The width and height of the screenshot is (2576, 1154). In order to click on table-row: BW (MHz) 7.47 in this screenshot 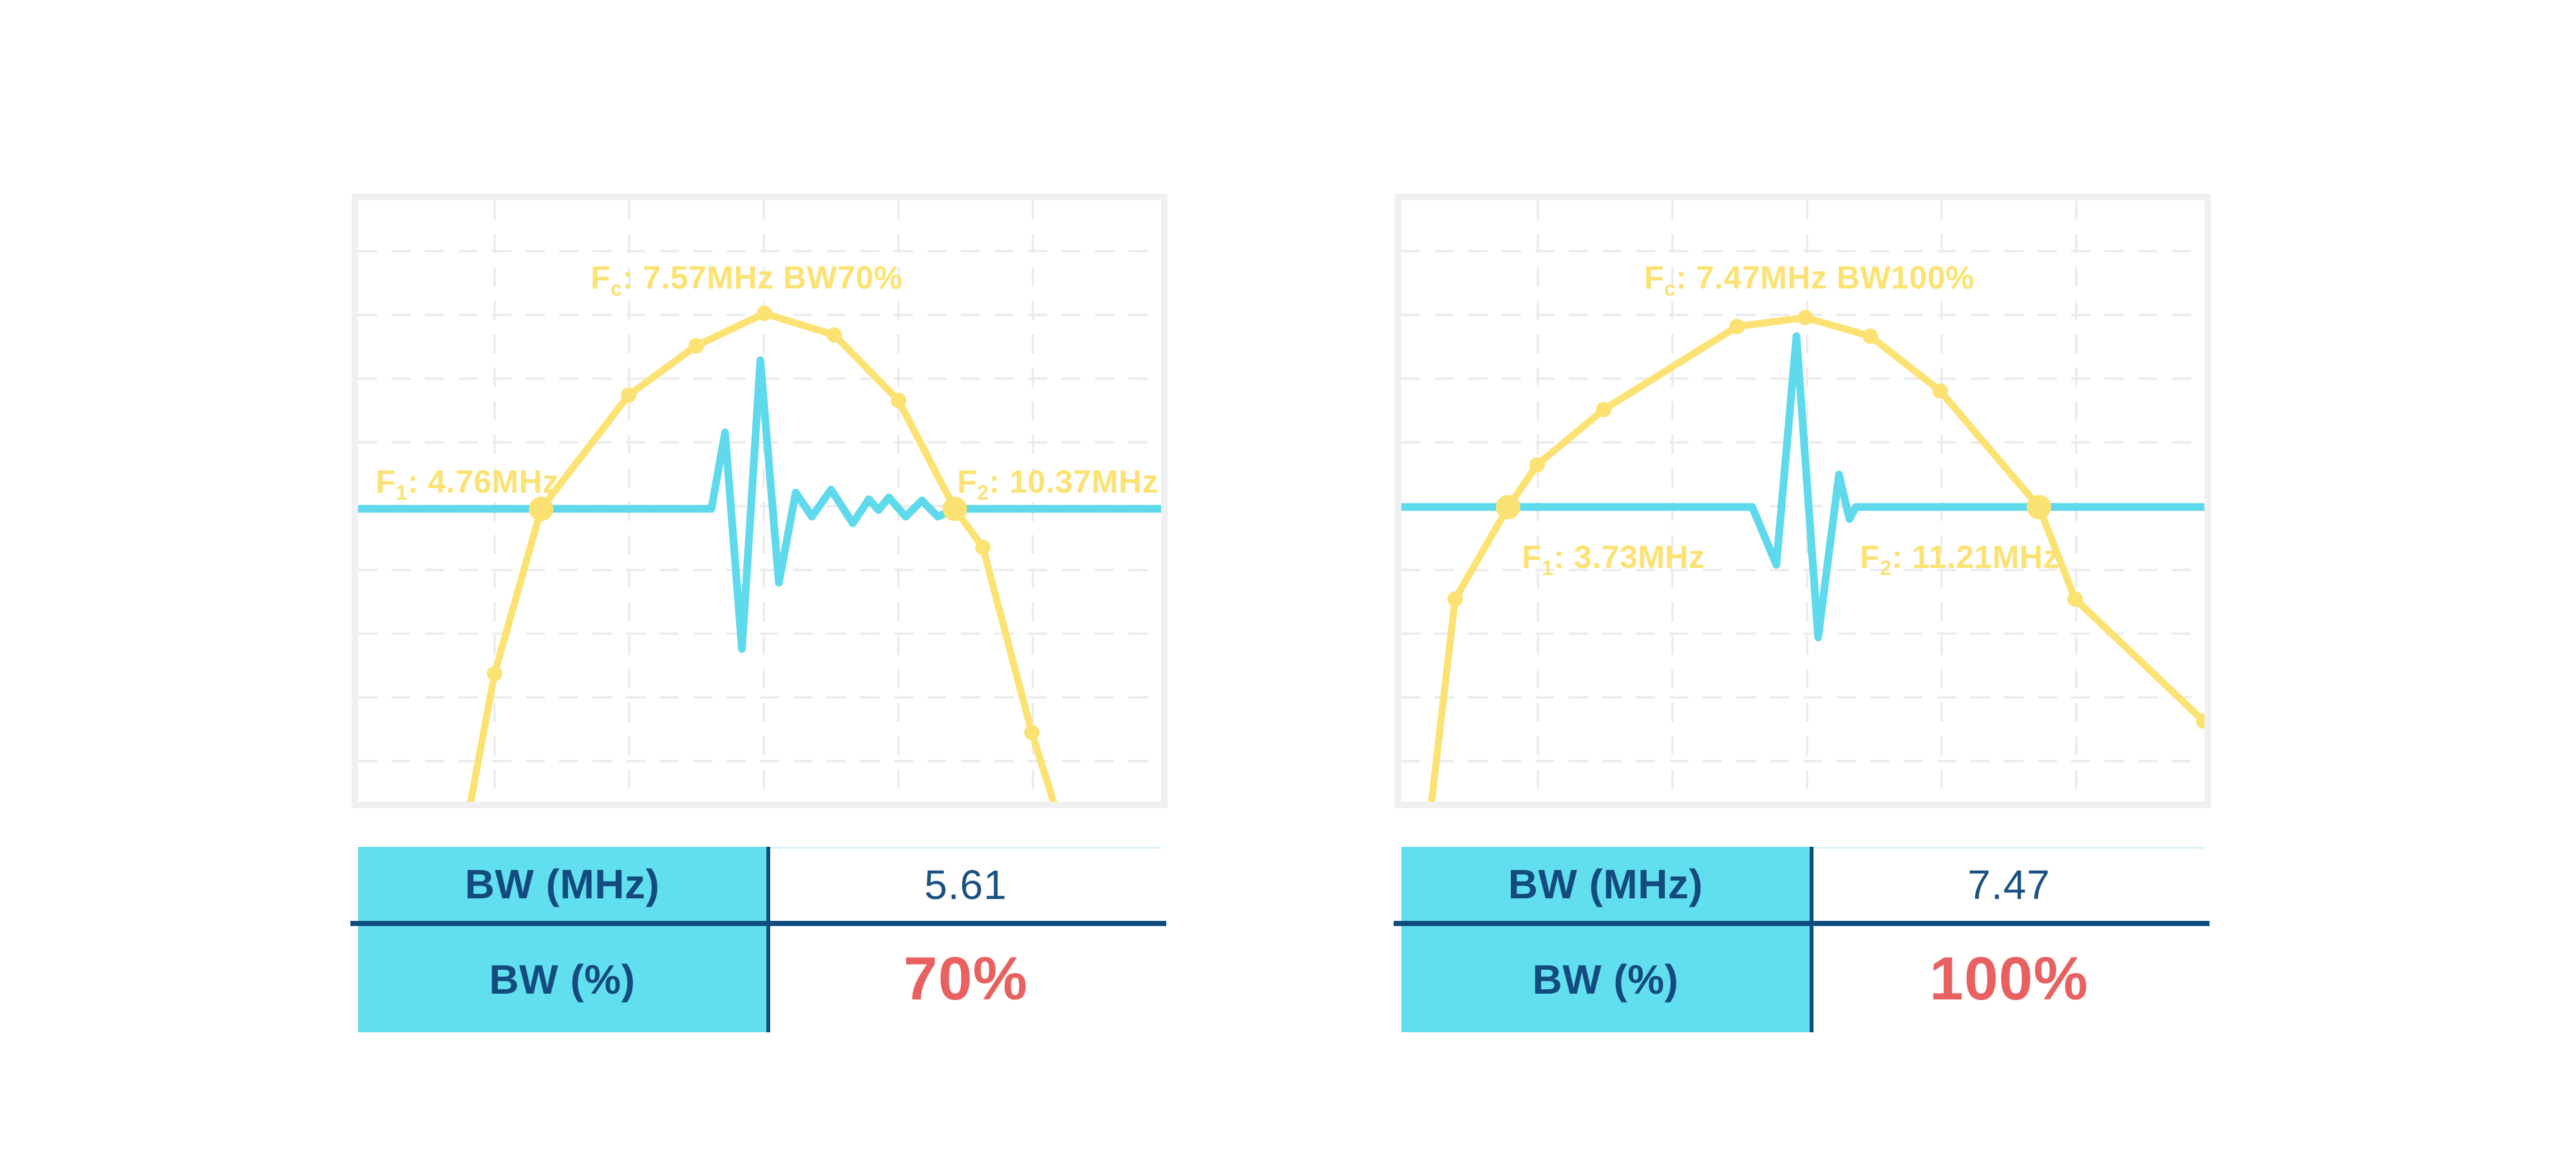, I will do `click(1803, 884)`.